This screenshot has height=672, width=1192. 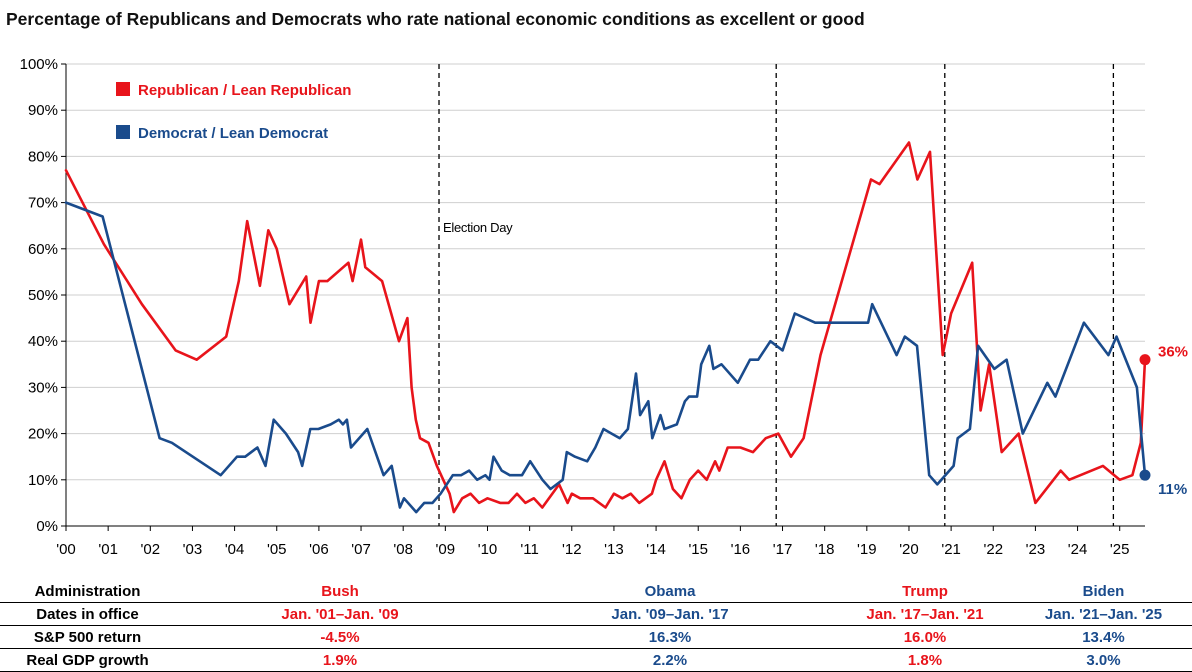 I want to click on x-tick-label: '07, so click(x=361, y=549).